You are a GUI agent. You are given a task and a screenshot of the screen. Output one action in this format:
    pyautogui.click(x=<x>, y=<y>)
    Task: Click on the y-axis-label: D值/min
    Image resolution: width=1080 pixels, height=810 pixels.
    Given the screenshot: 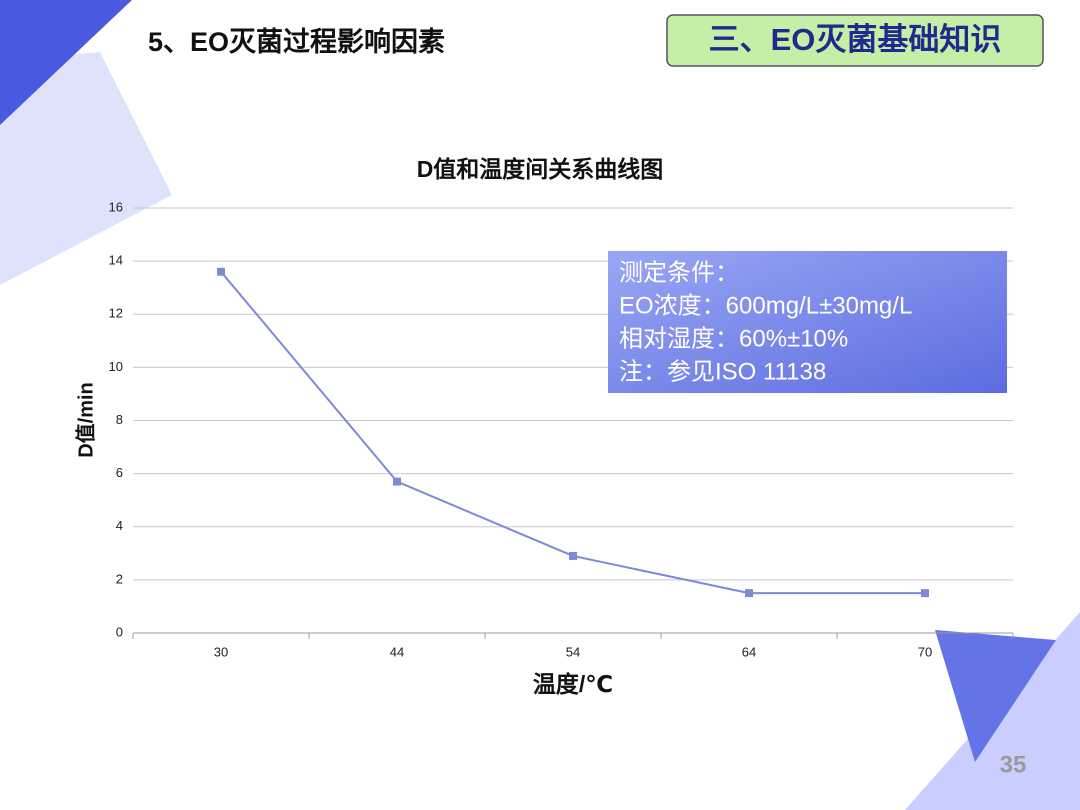 What is the action you would take?
    pyautogui.click(x=85, y=420)
    